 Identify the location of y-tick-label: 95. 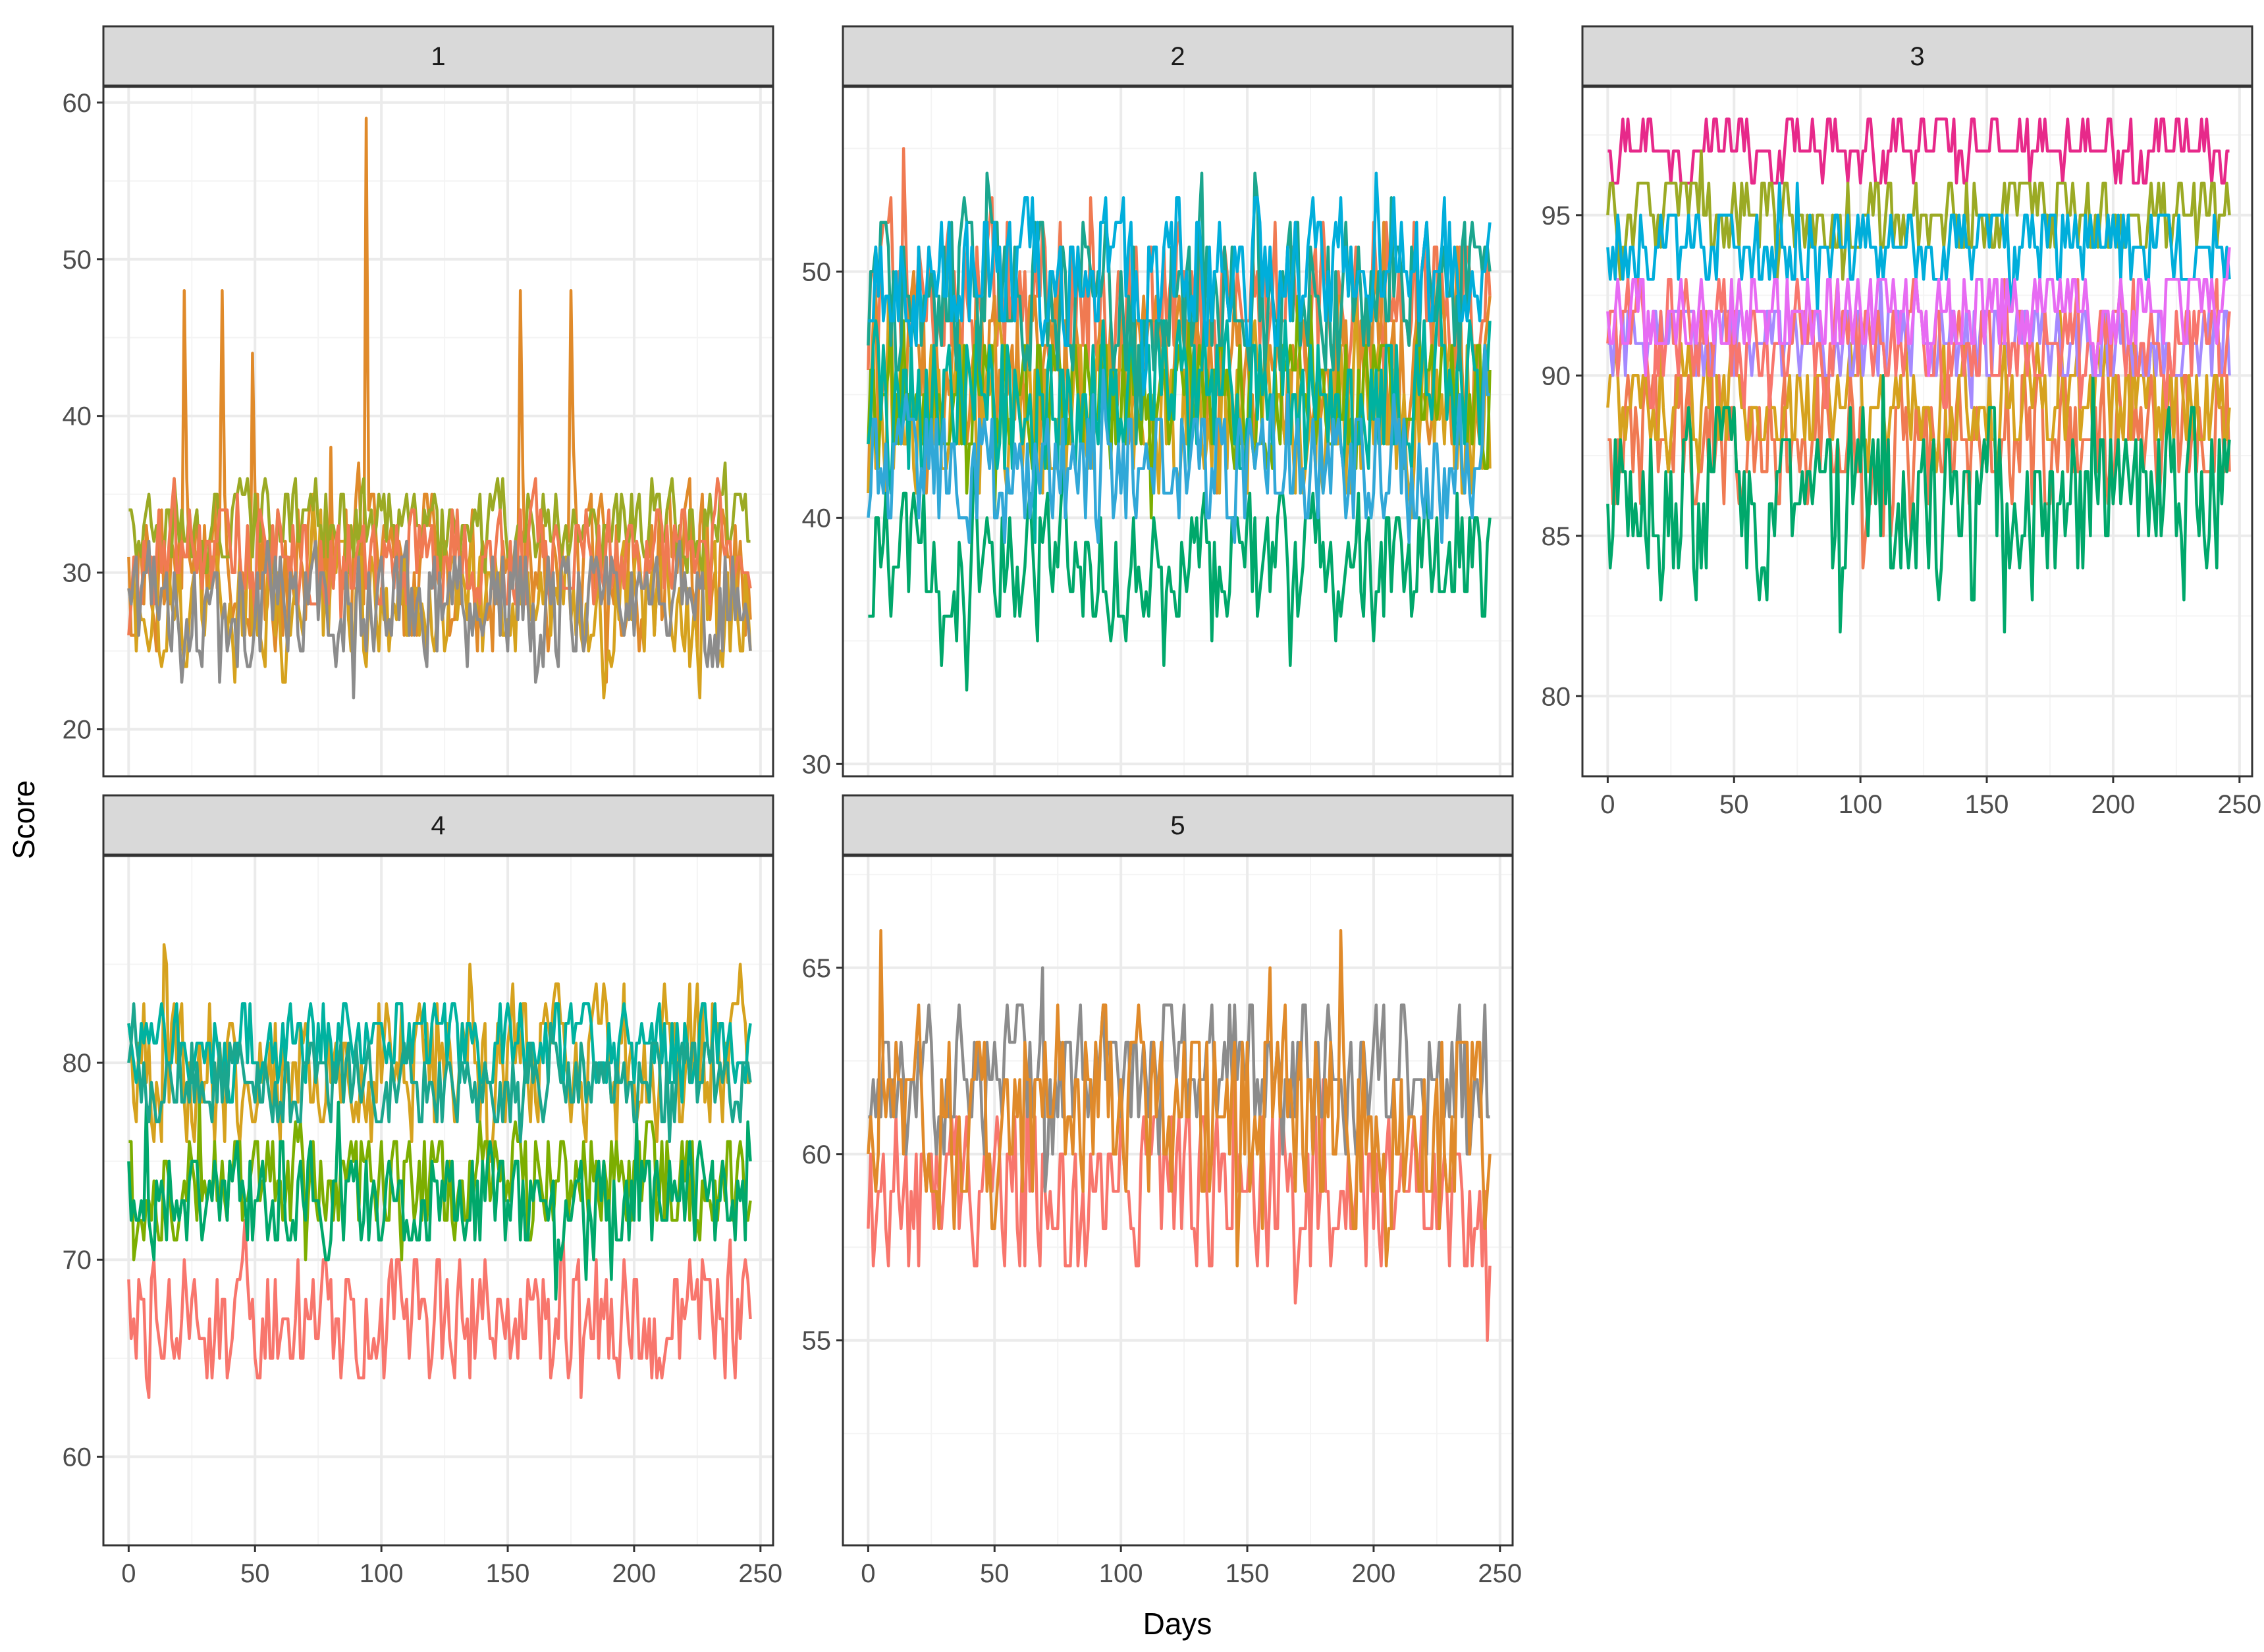
(1556, 215).